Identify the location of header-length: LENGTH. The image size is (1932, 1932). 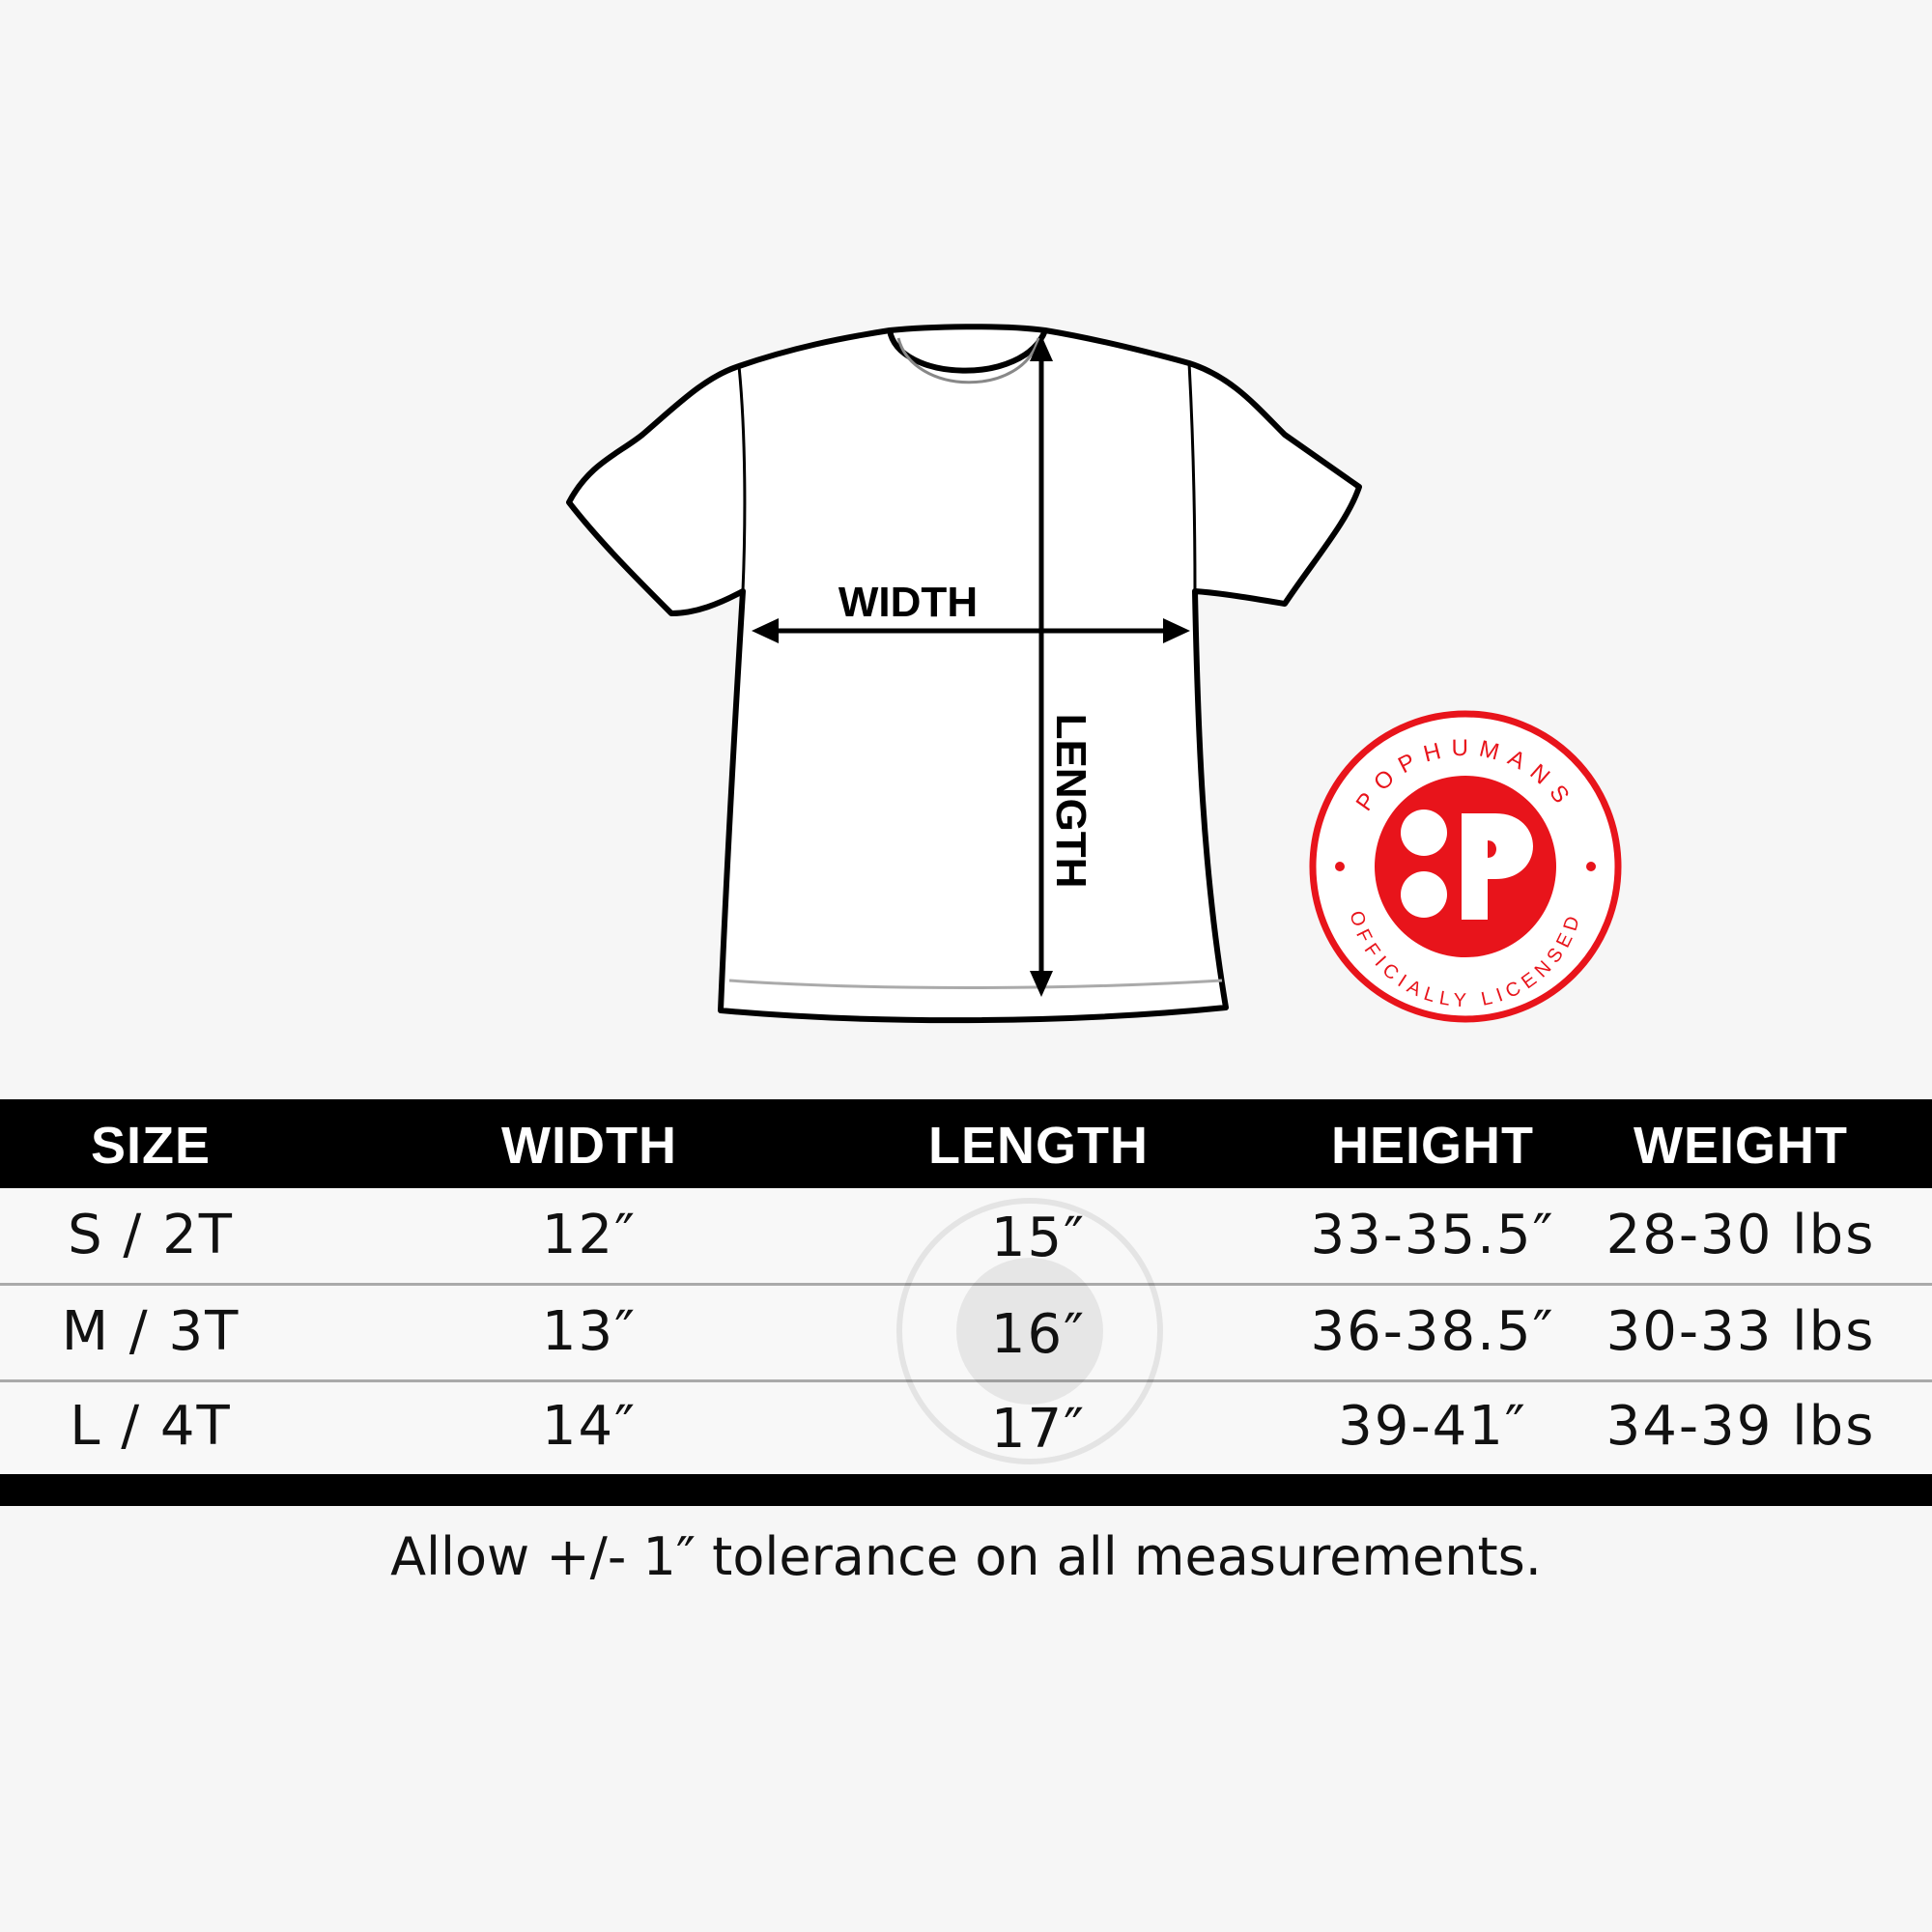
(1038, 1146).